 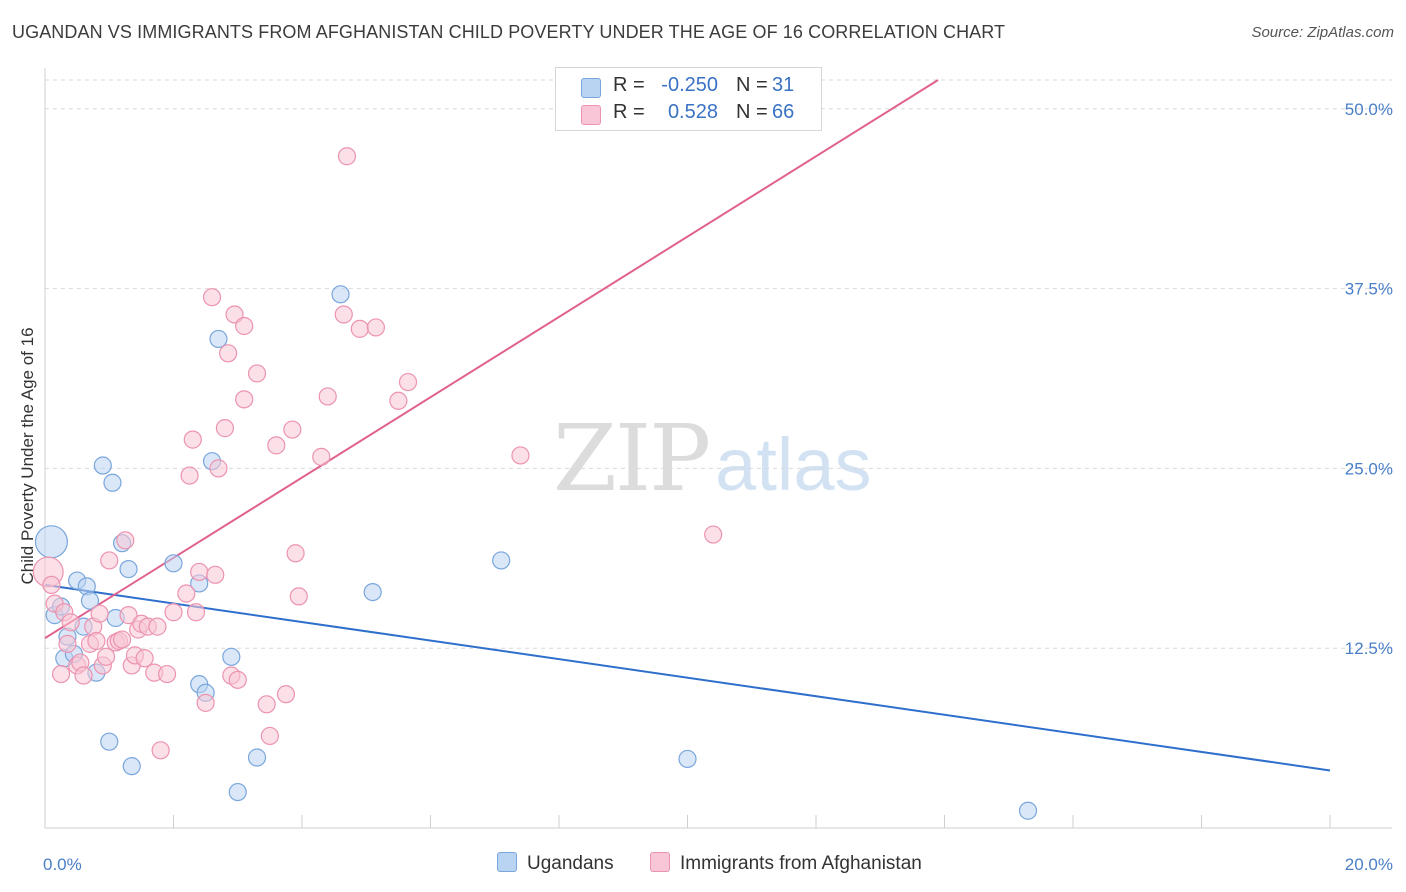 What do you see at coordinates (1369, 109) in the screenshot?
I see `y-tick-label: 50.0%` at bounding box center [1369, 109].